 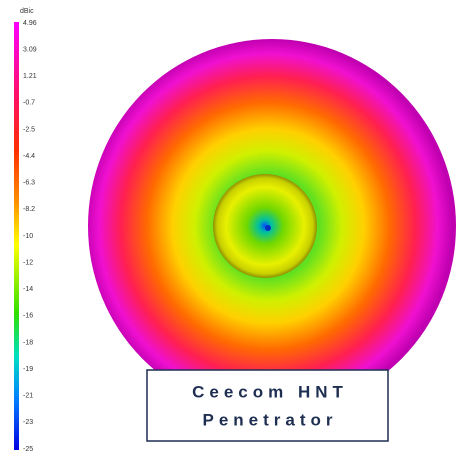 What do you see at coordinates (30, 23) in the screenshot?
I see `scale-label: 4.96` at bounding box center [30, 23].